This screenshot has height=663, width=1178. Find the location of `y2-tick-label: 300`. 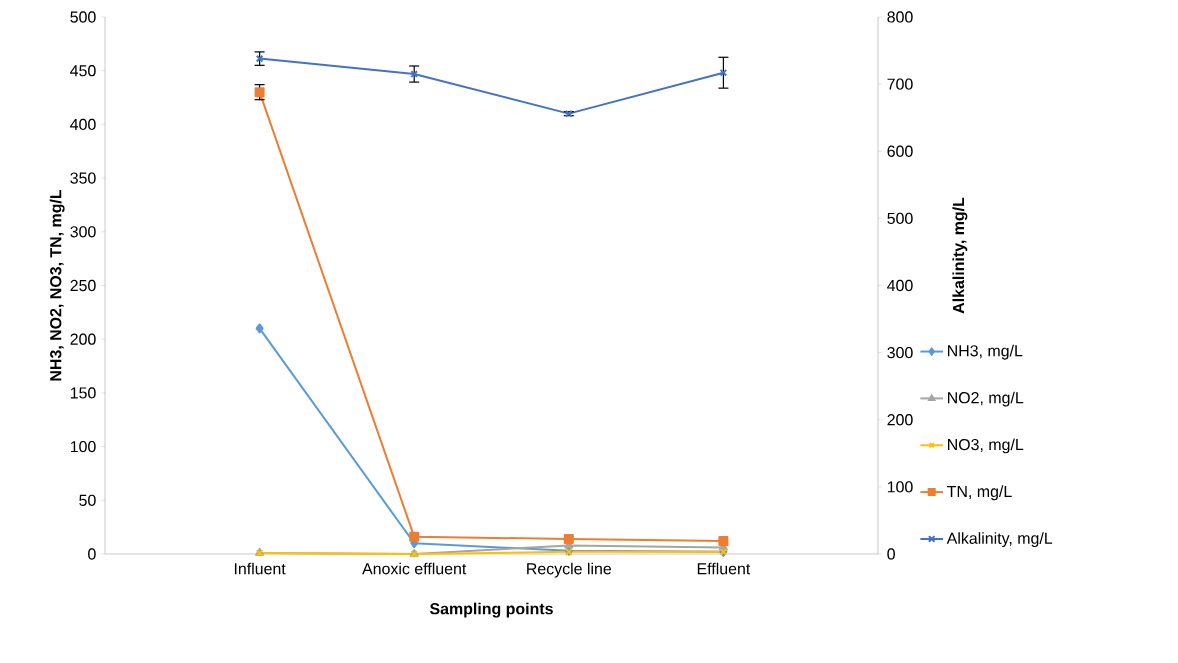

y2-tick-label: 300 is located at coordinates (900, 352).